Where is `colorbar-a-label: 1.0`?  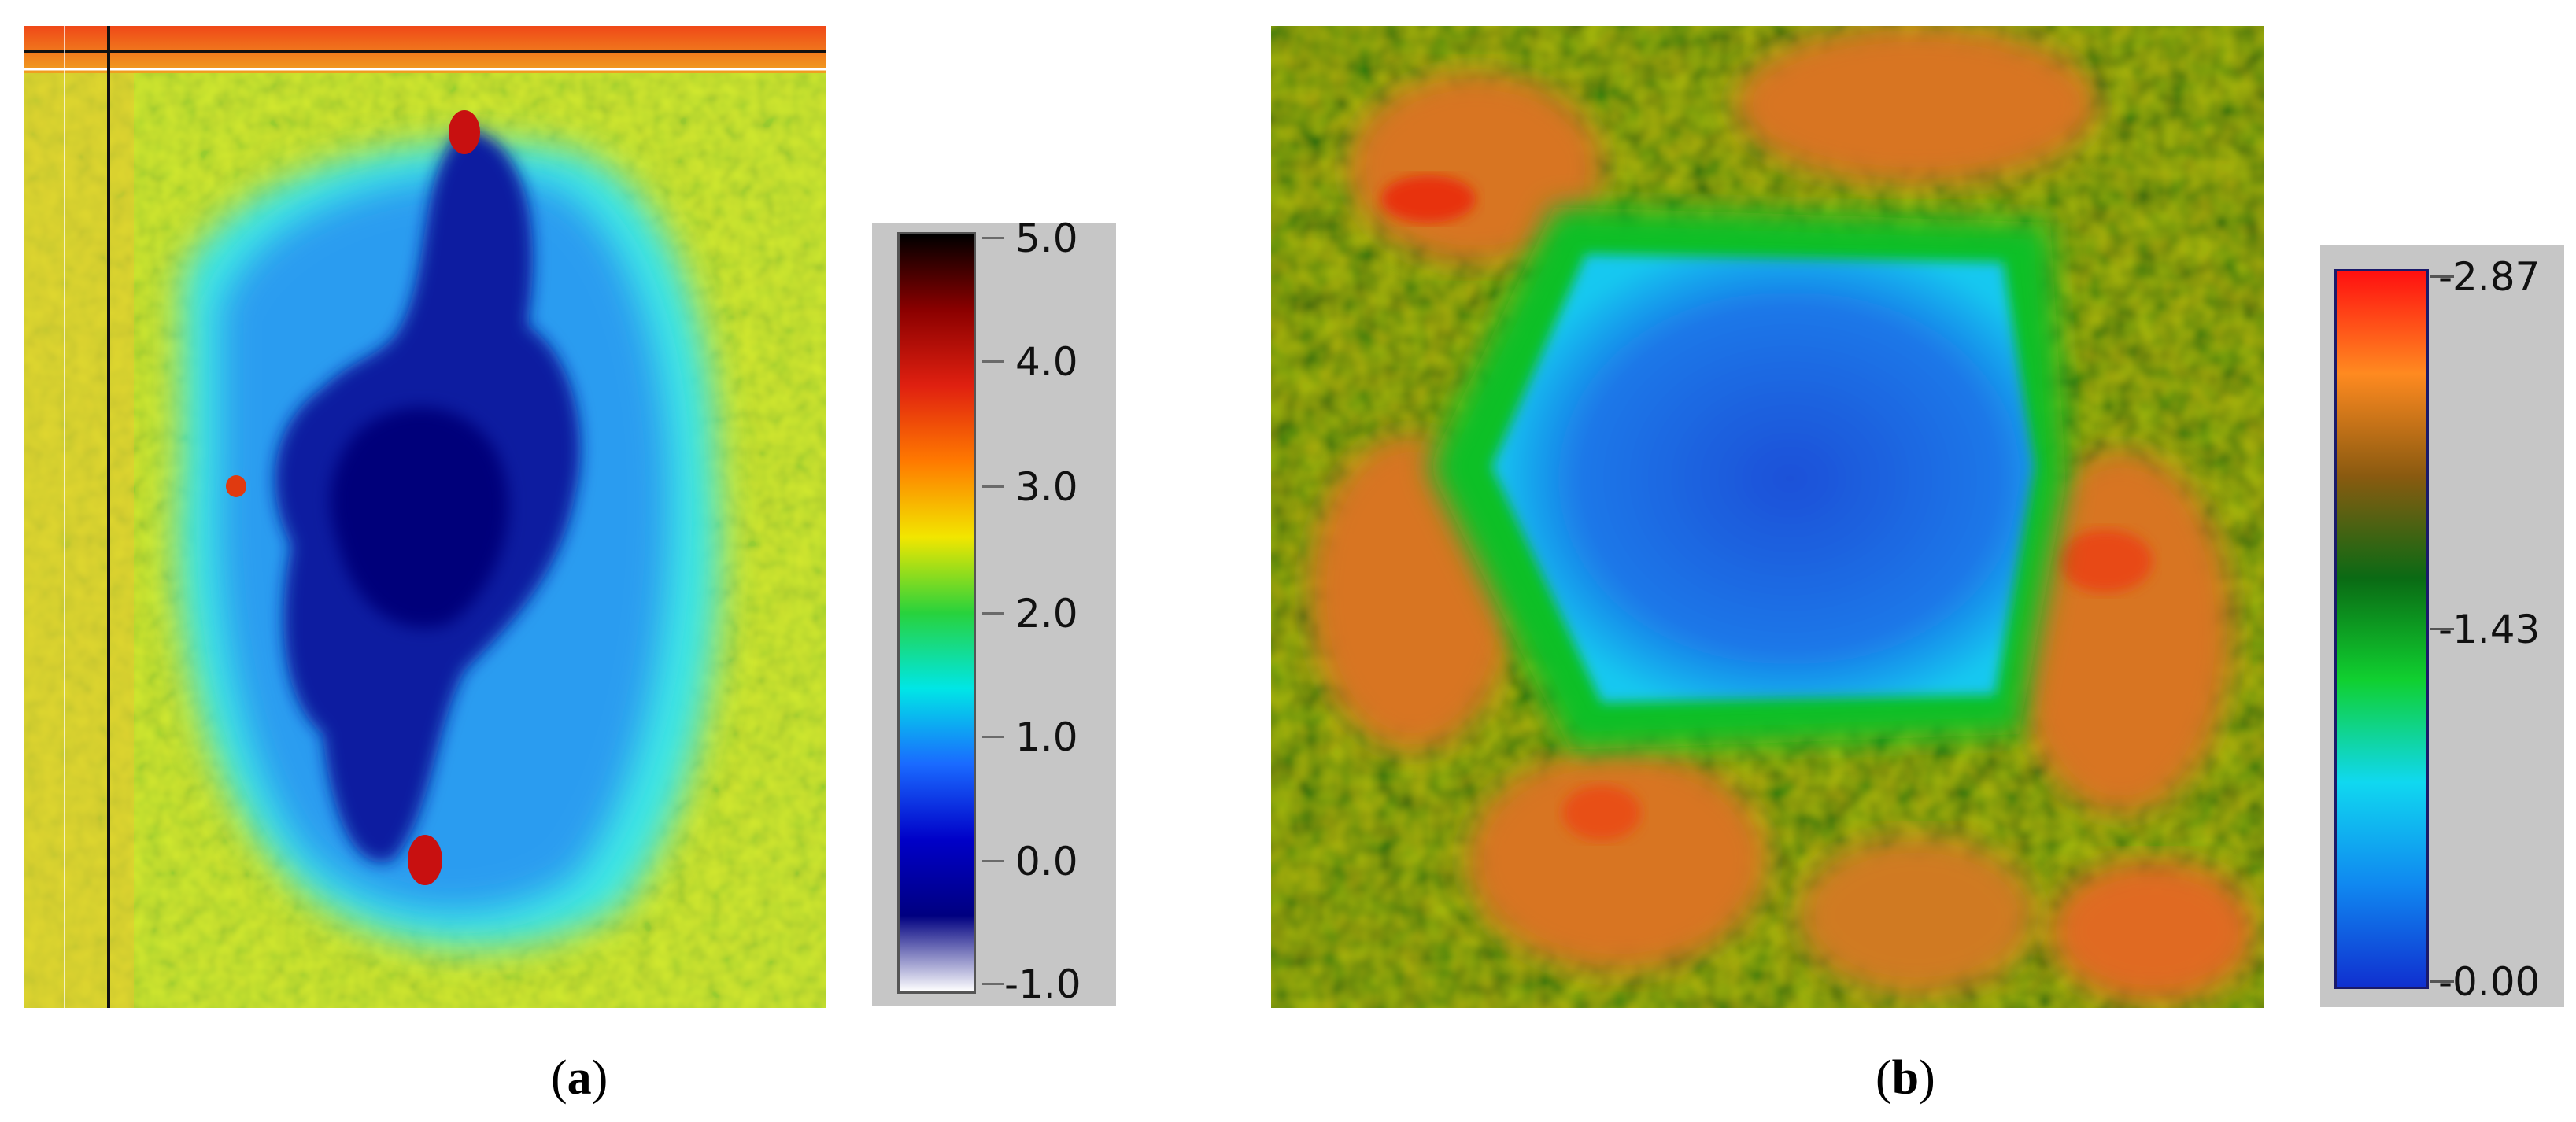
colorbar-a-label: 1.0 is located at coordinates (1046, 737).